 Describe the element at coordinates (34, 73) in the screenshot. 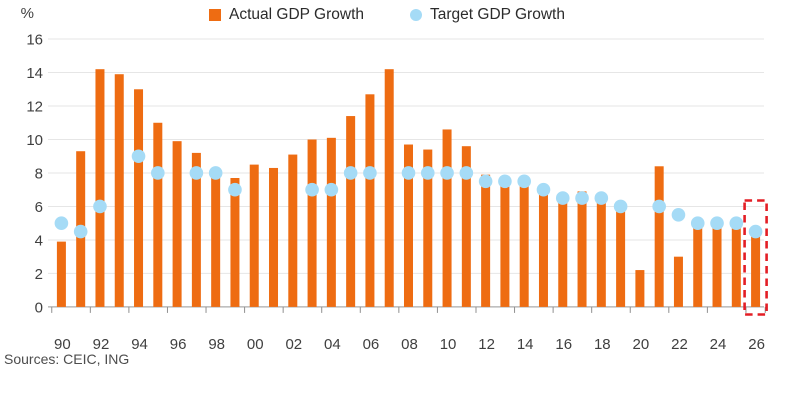

I see `y-tick-label-14: 14` at that location.